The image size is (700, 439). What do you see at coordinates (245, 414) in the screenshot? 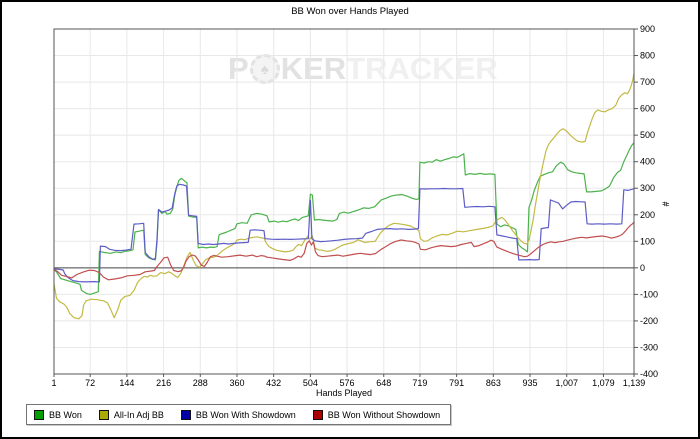
I see `legend-label-bb-won-with-showdown: BB Won With Showdown` at bounding box center [245, 414].